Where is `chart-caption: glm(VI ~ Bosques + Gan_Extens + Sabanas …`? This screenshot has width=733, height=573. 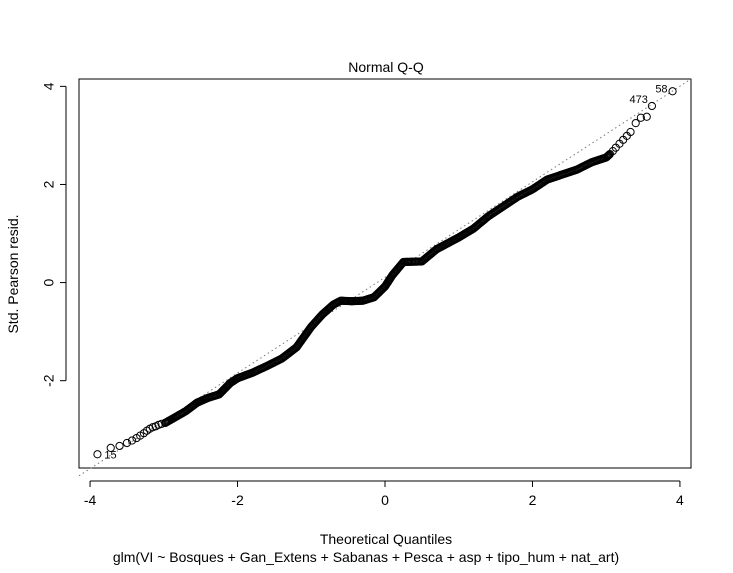
chart-caption: glm(VI ~ Bosques + Gan_Extens + Sabanas … is located at coordinates (366, 557).